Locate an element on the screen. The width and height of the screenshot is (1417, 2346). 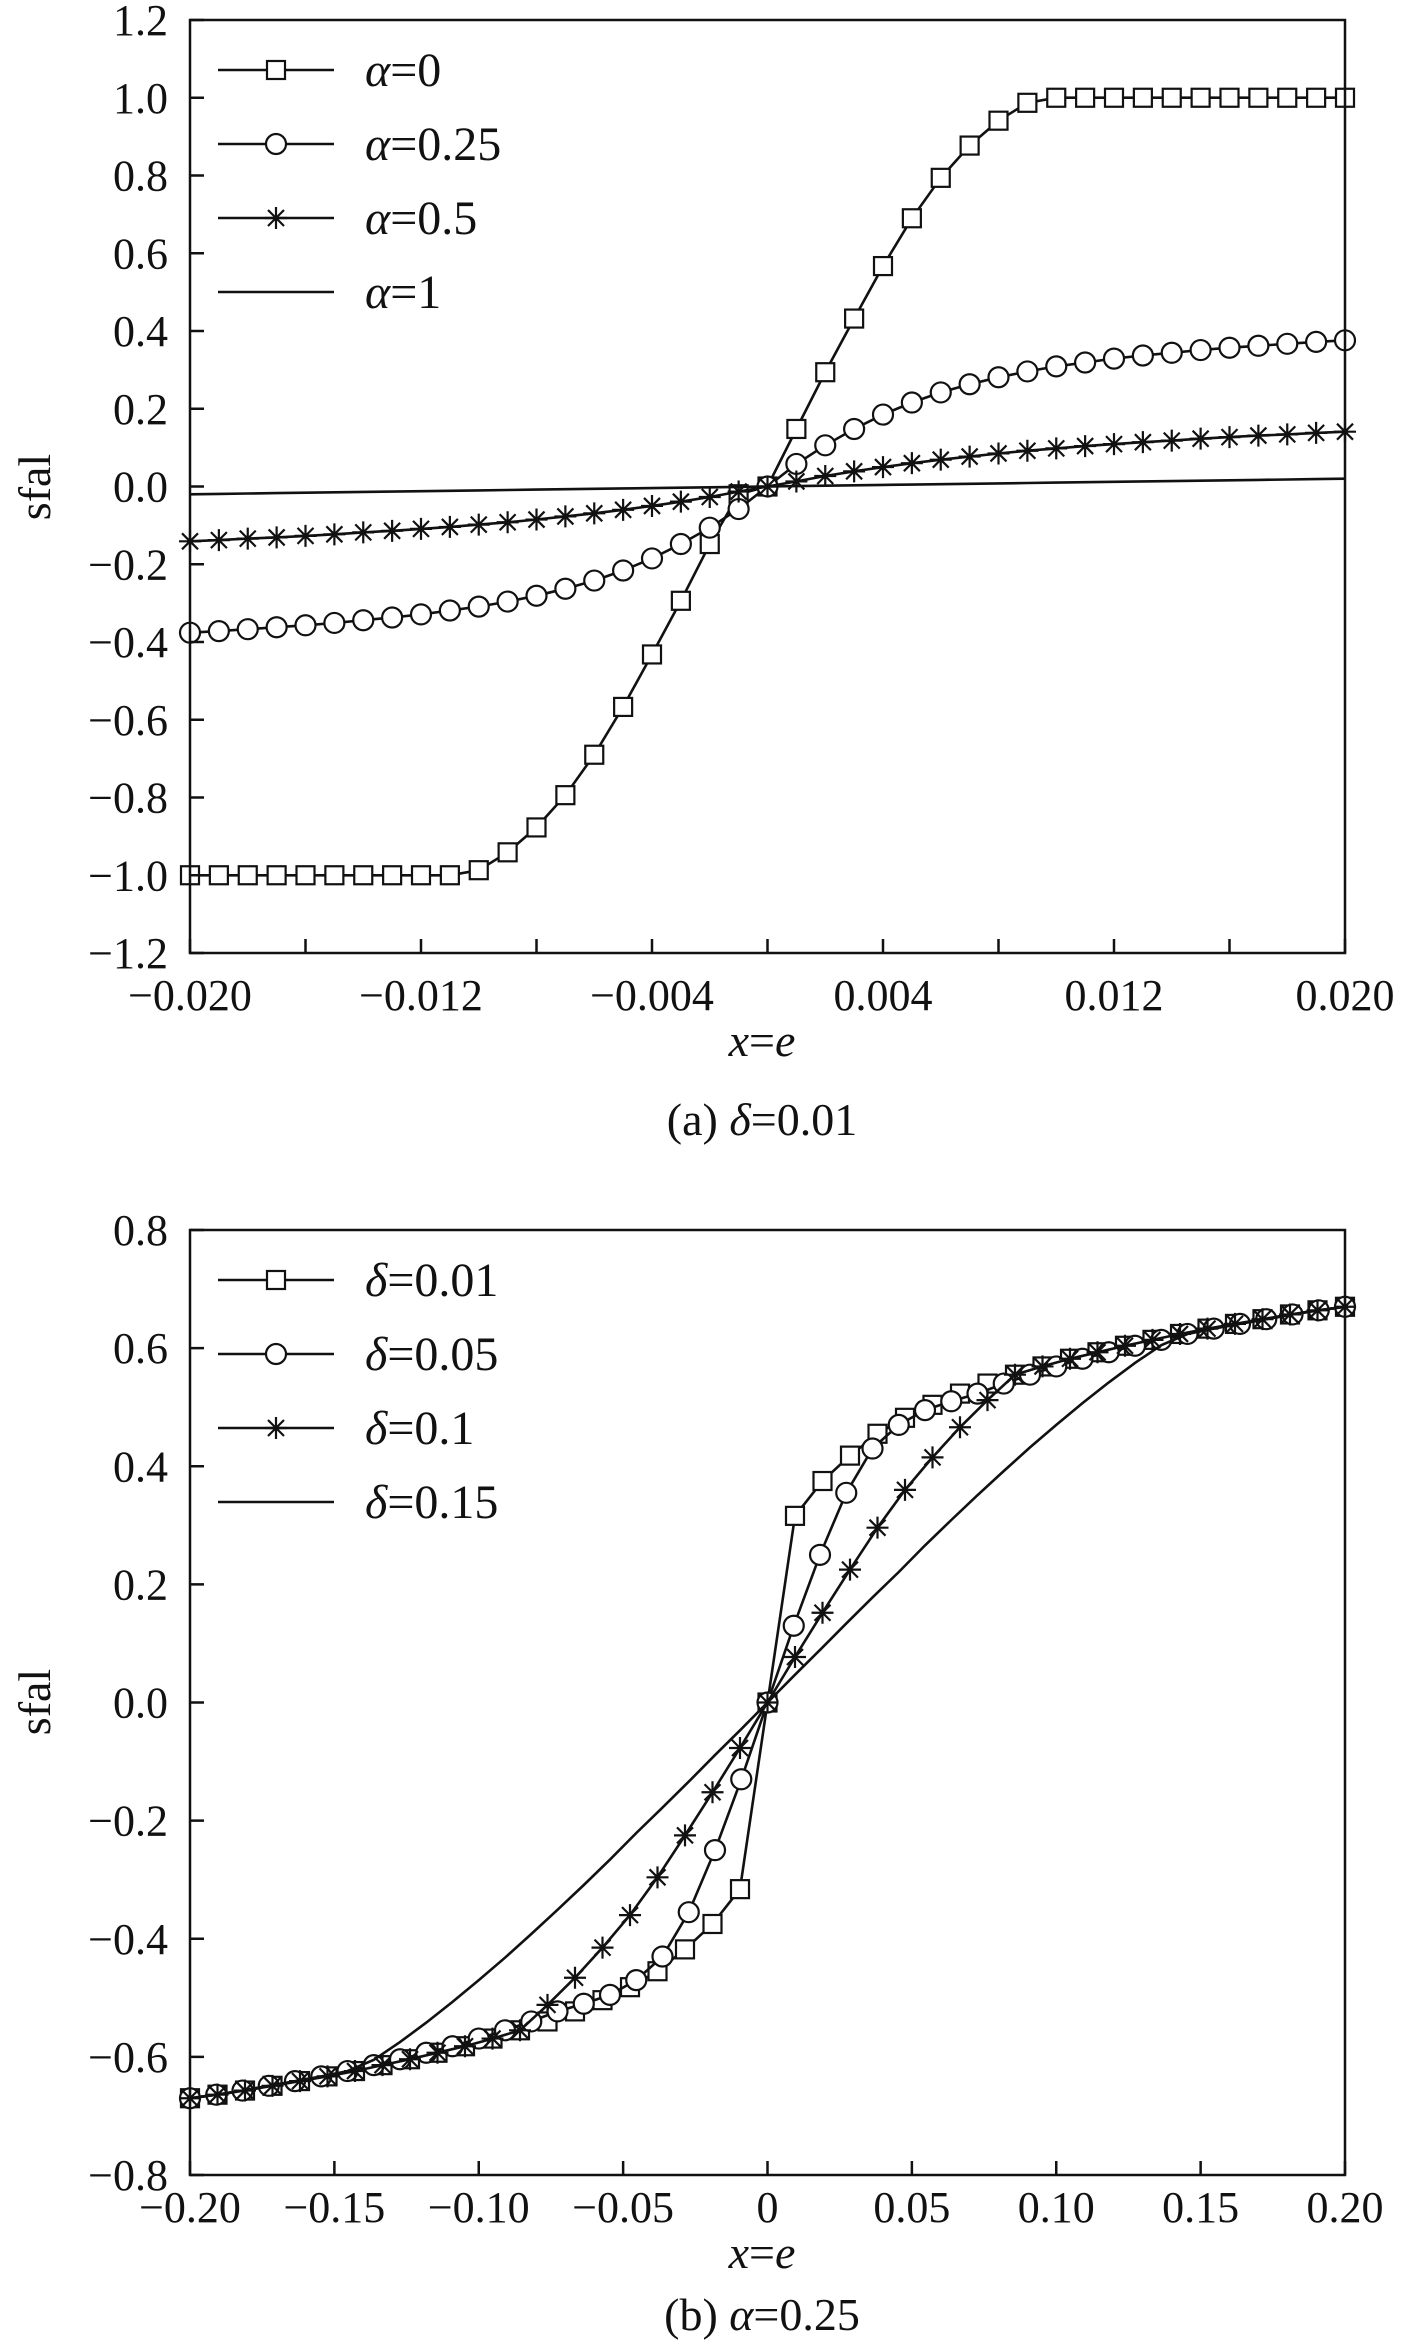
panel-b-legend-label-value: =0.1 is located at coordinates (430, 1428).